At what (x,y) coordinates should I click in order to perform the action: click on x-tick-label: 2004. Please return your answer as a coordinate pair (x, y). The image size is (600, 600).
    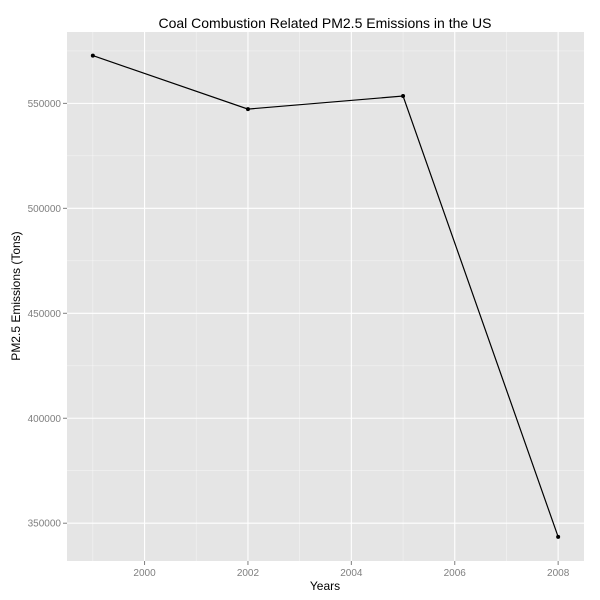
    Looking at the image, I should click on (351, 573).